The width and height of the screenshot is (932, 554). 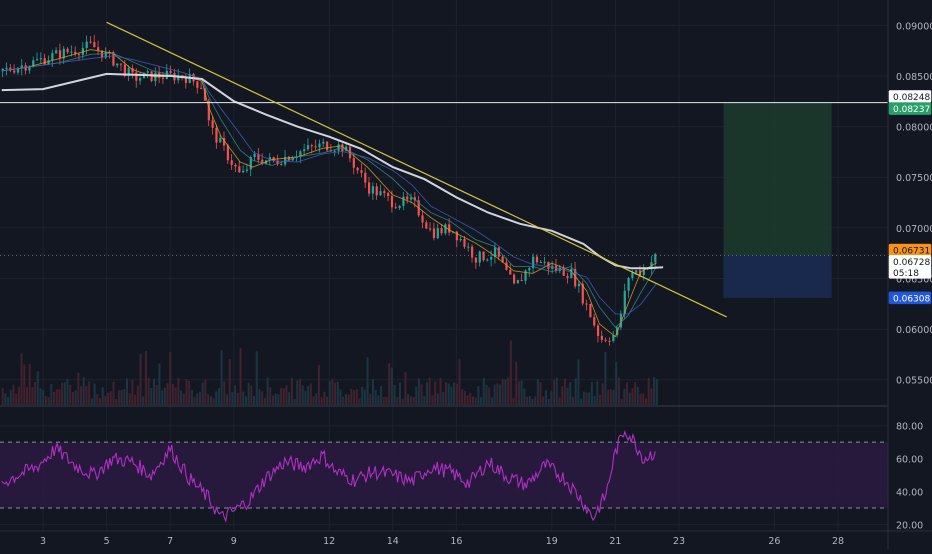 What do you see at coordinates (909, 525) in the screenshot?
I see `rsi-tick-label: 20.00` at bounding box center [909, 525].